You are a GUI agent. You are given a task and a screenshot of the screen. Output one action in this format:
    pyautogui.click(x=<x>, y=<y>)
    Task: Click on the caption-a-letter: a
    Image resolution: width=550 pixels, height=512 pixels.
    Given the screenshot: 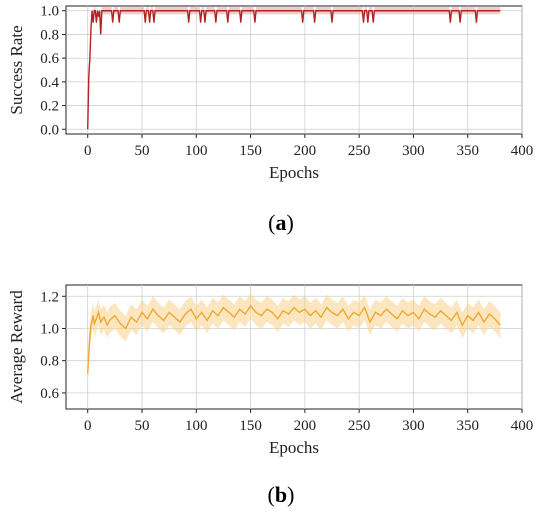 What is the action you would take?
    pyautogui.click(x=281, y=222)
    